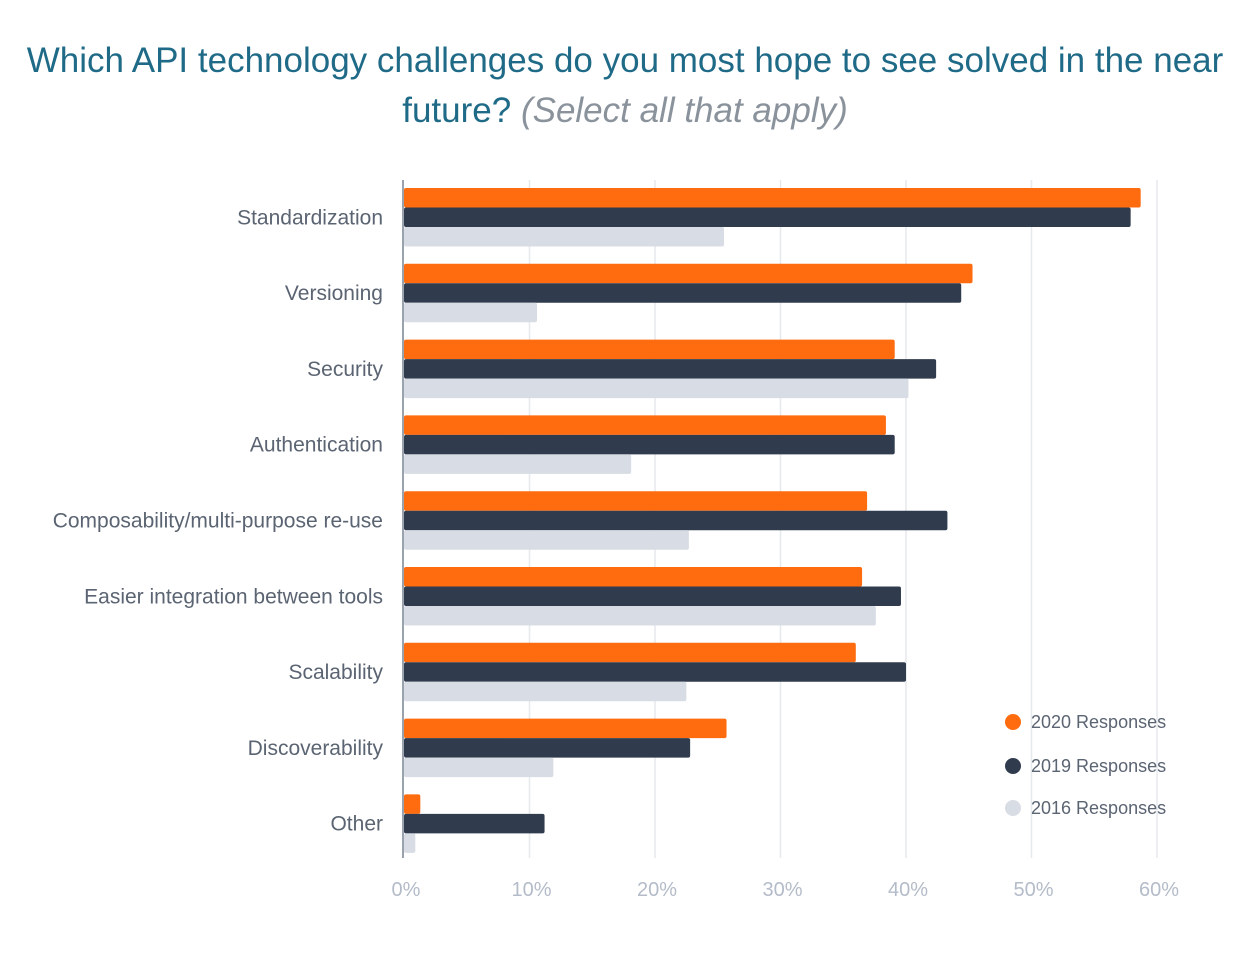 The width and height of the screenshot is (1250, 962). Describe the element at coordinates (1098, 722) in the screenshot. I see `legend-label: 2020 Responses` at that location.